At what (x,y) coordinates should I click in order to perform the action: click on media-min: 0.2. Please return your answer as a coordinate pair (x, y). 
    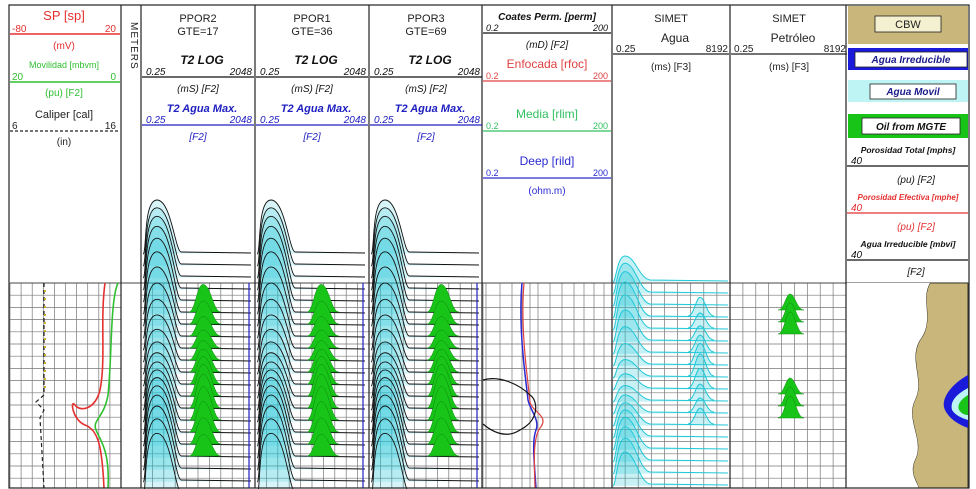
    Looking at the image, I should click on (492, 126).